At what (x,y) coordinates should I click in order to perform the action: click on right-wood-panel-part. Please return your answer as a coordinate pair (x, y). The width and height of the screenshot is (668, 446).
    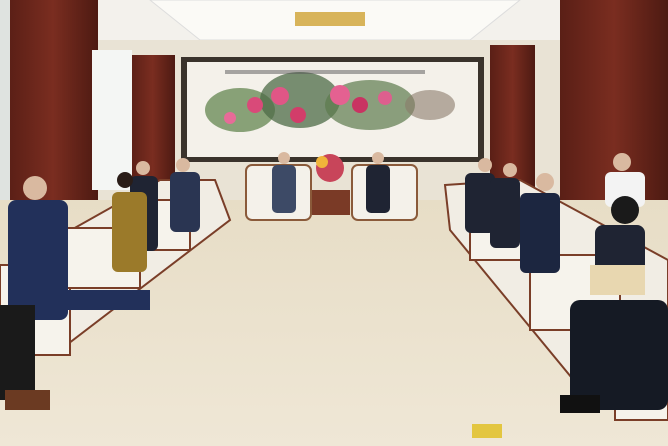
    Looking at the image, I should click on (512, 122).